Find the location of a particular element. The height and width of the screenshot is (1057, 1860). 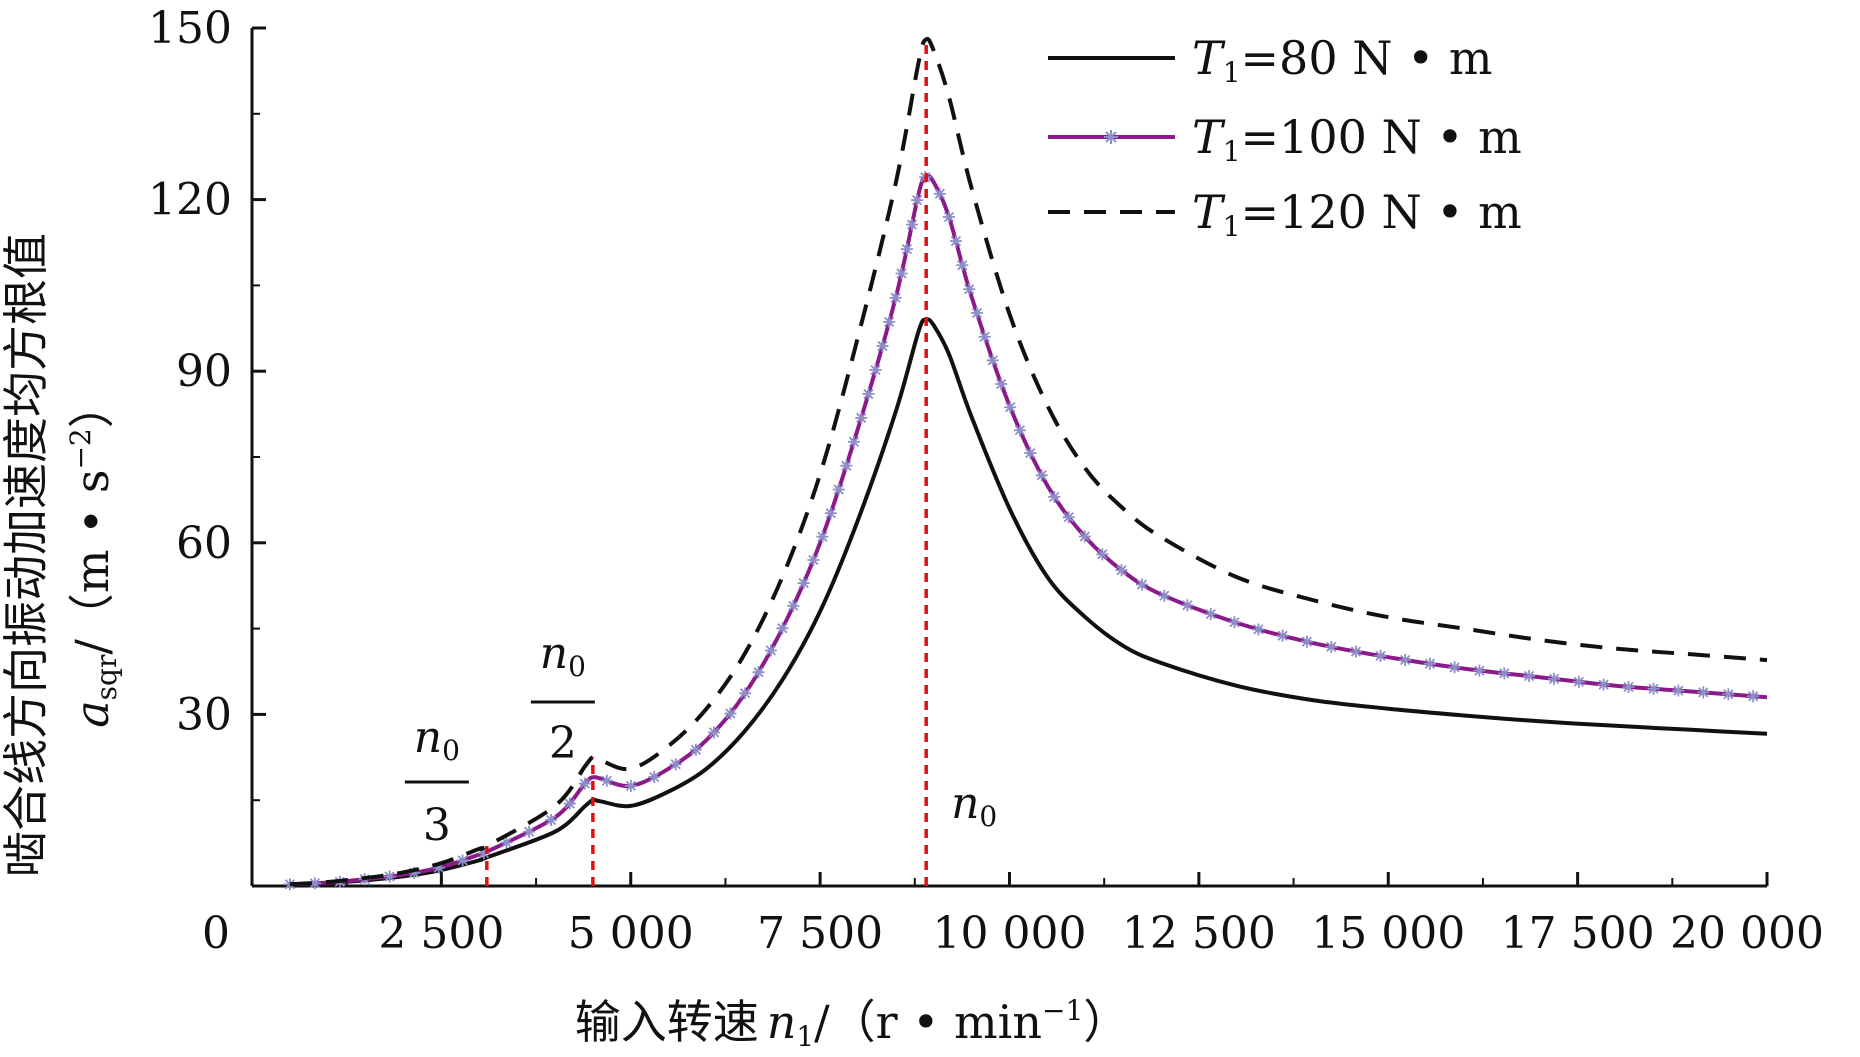

legend-100-var: T is located at coordinates (1209, 137).